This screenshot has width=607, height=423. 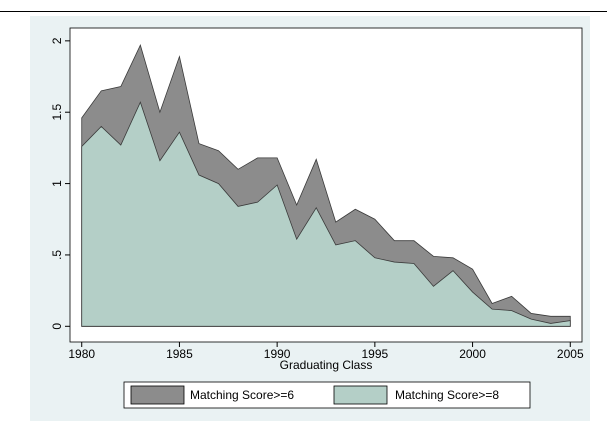 What do you see at coordinates (57, 183) in the screenshot?
I see `y-tick-label: 1` at bounding box center [57, 183].